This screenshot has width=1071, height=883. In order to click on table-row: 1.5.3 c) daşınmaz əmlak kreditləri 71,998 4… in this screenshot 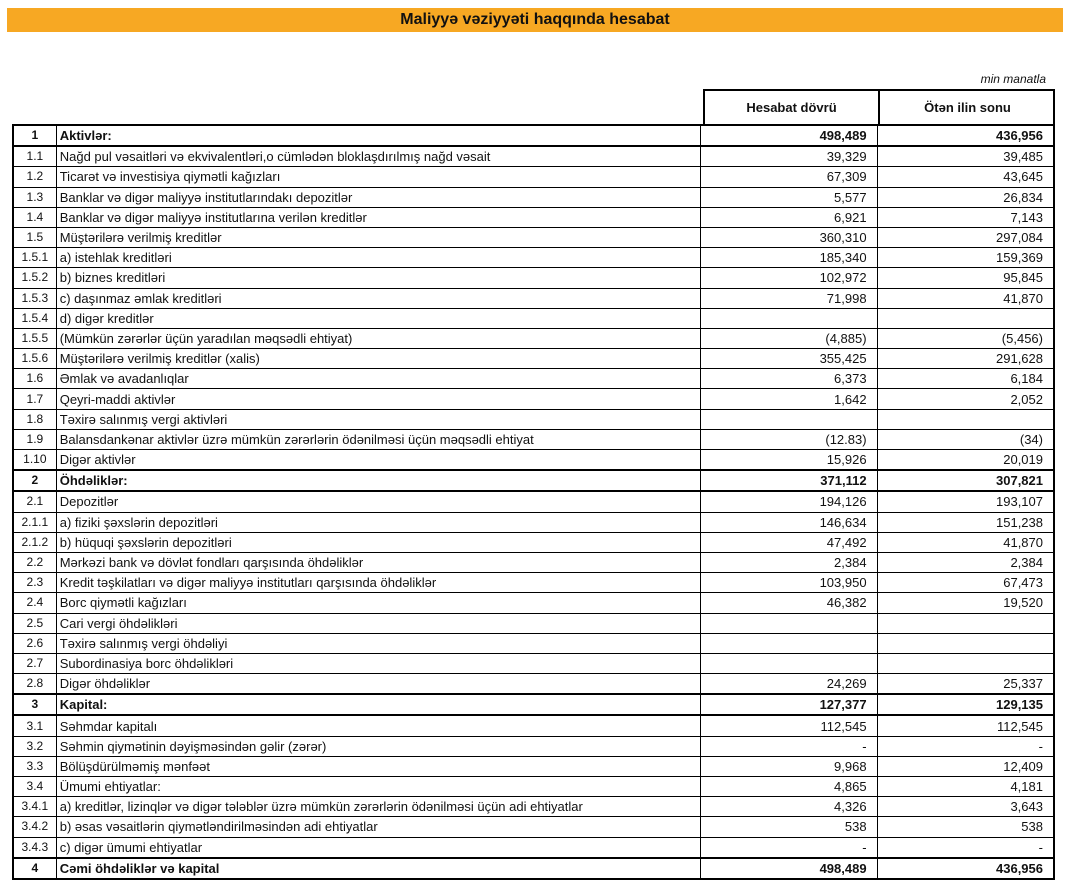, I will do `click(533, 298)`.